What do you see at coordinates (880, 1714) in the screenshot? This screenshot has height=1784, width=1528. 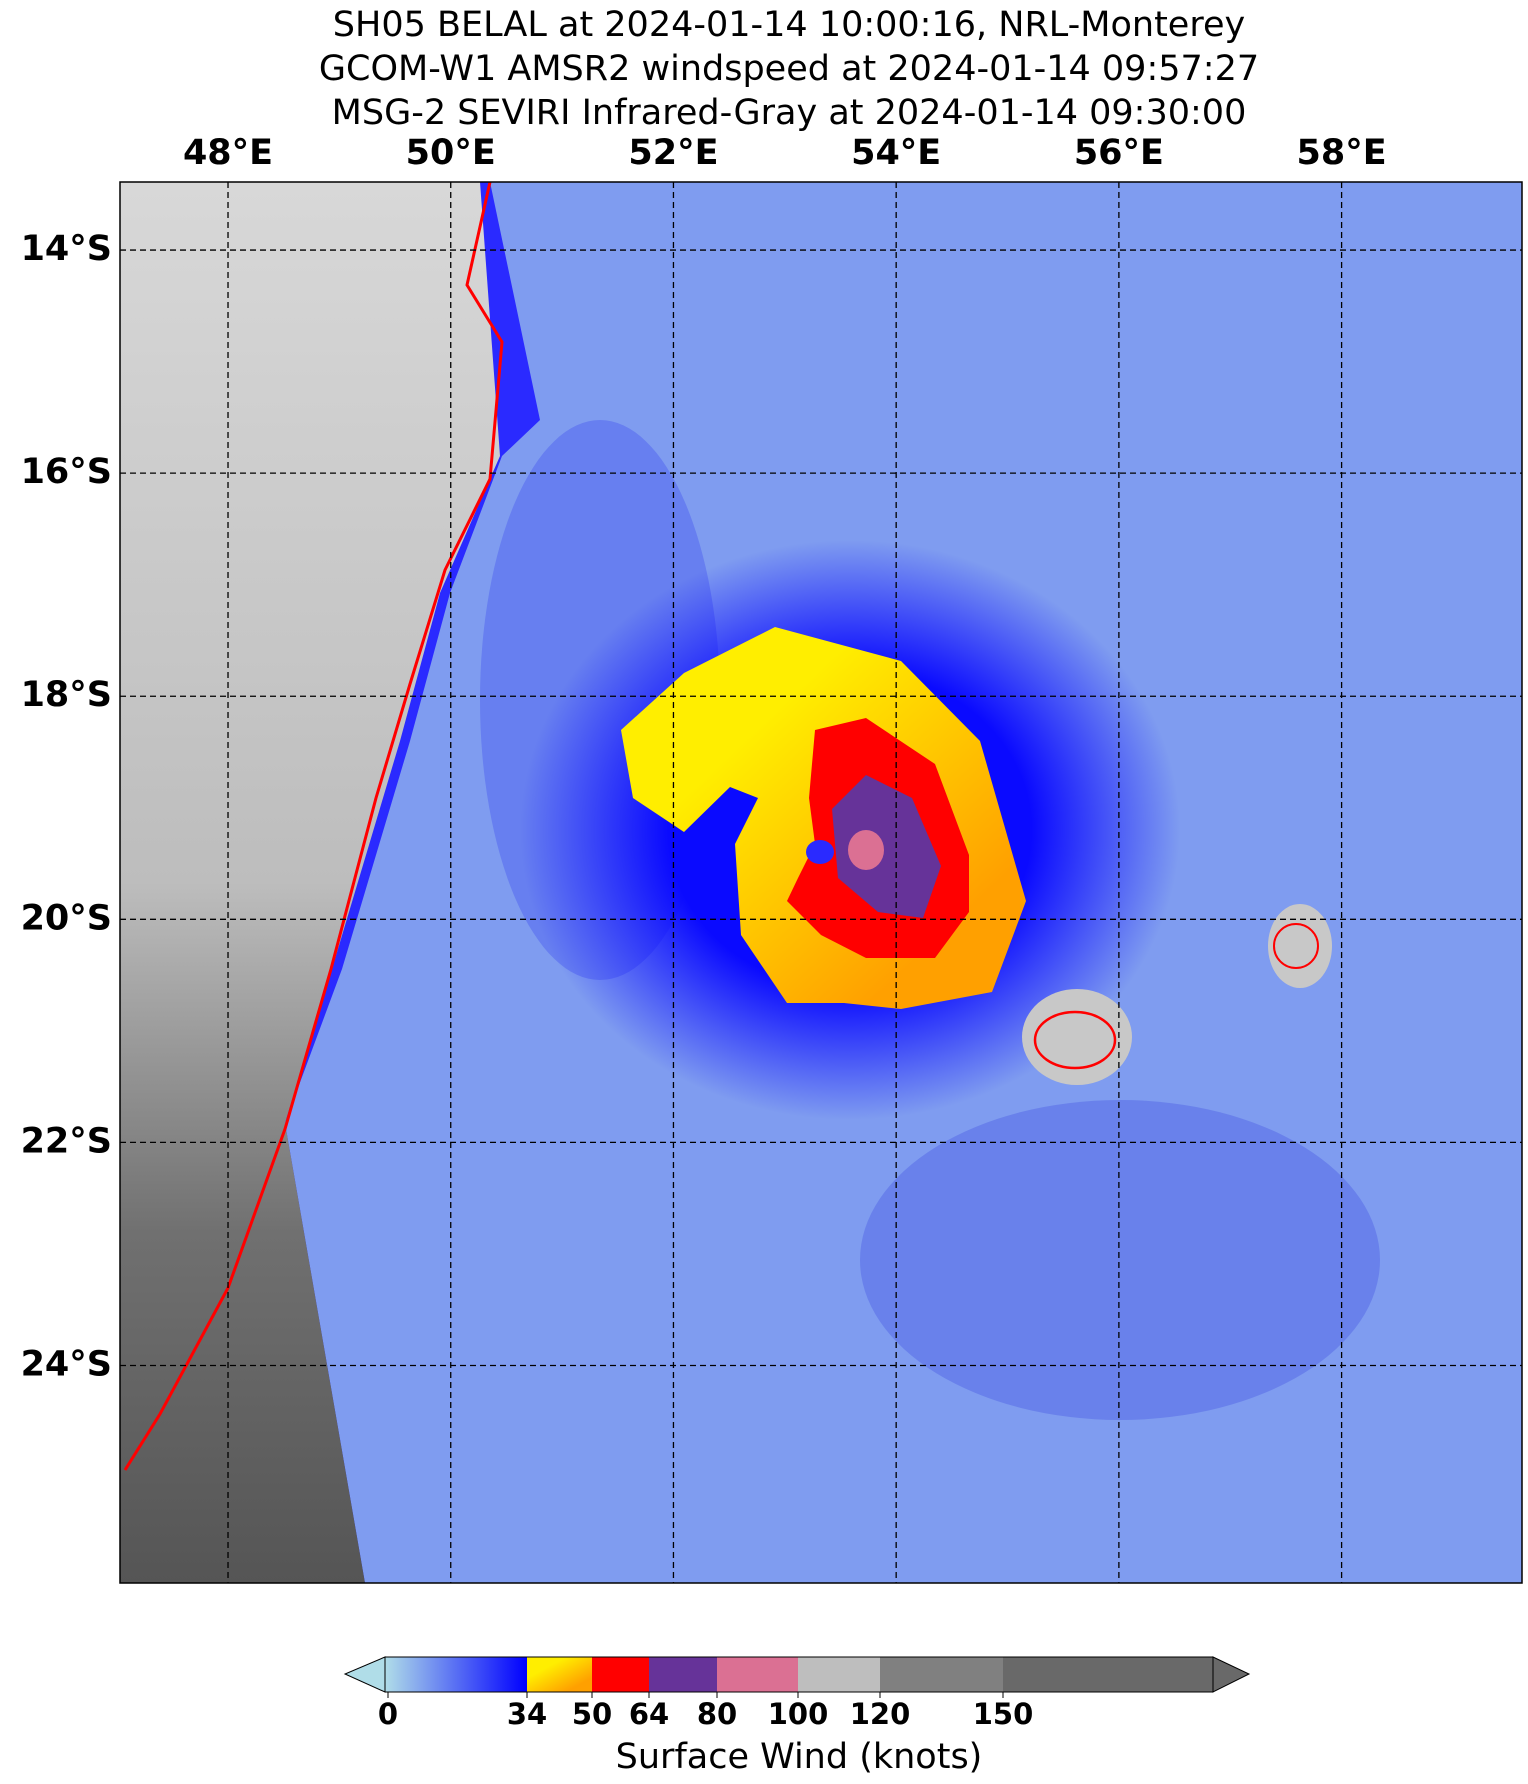 I see `colorbar-tick-label: 120` at bounding box center [880, 1714].